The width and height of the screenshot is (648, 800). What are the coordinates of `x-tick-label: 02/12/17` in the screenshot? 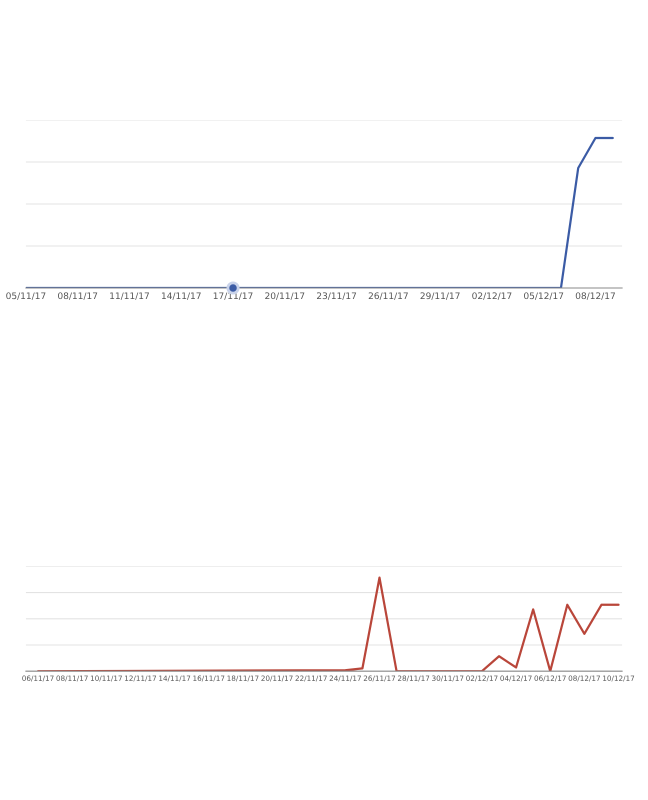 It's located at (492, 296).